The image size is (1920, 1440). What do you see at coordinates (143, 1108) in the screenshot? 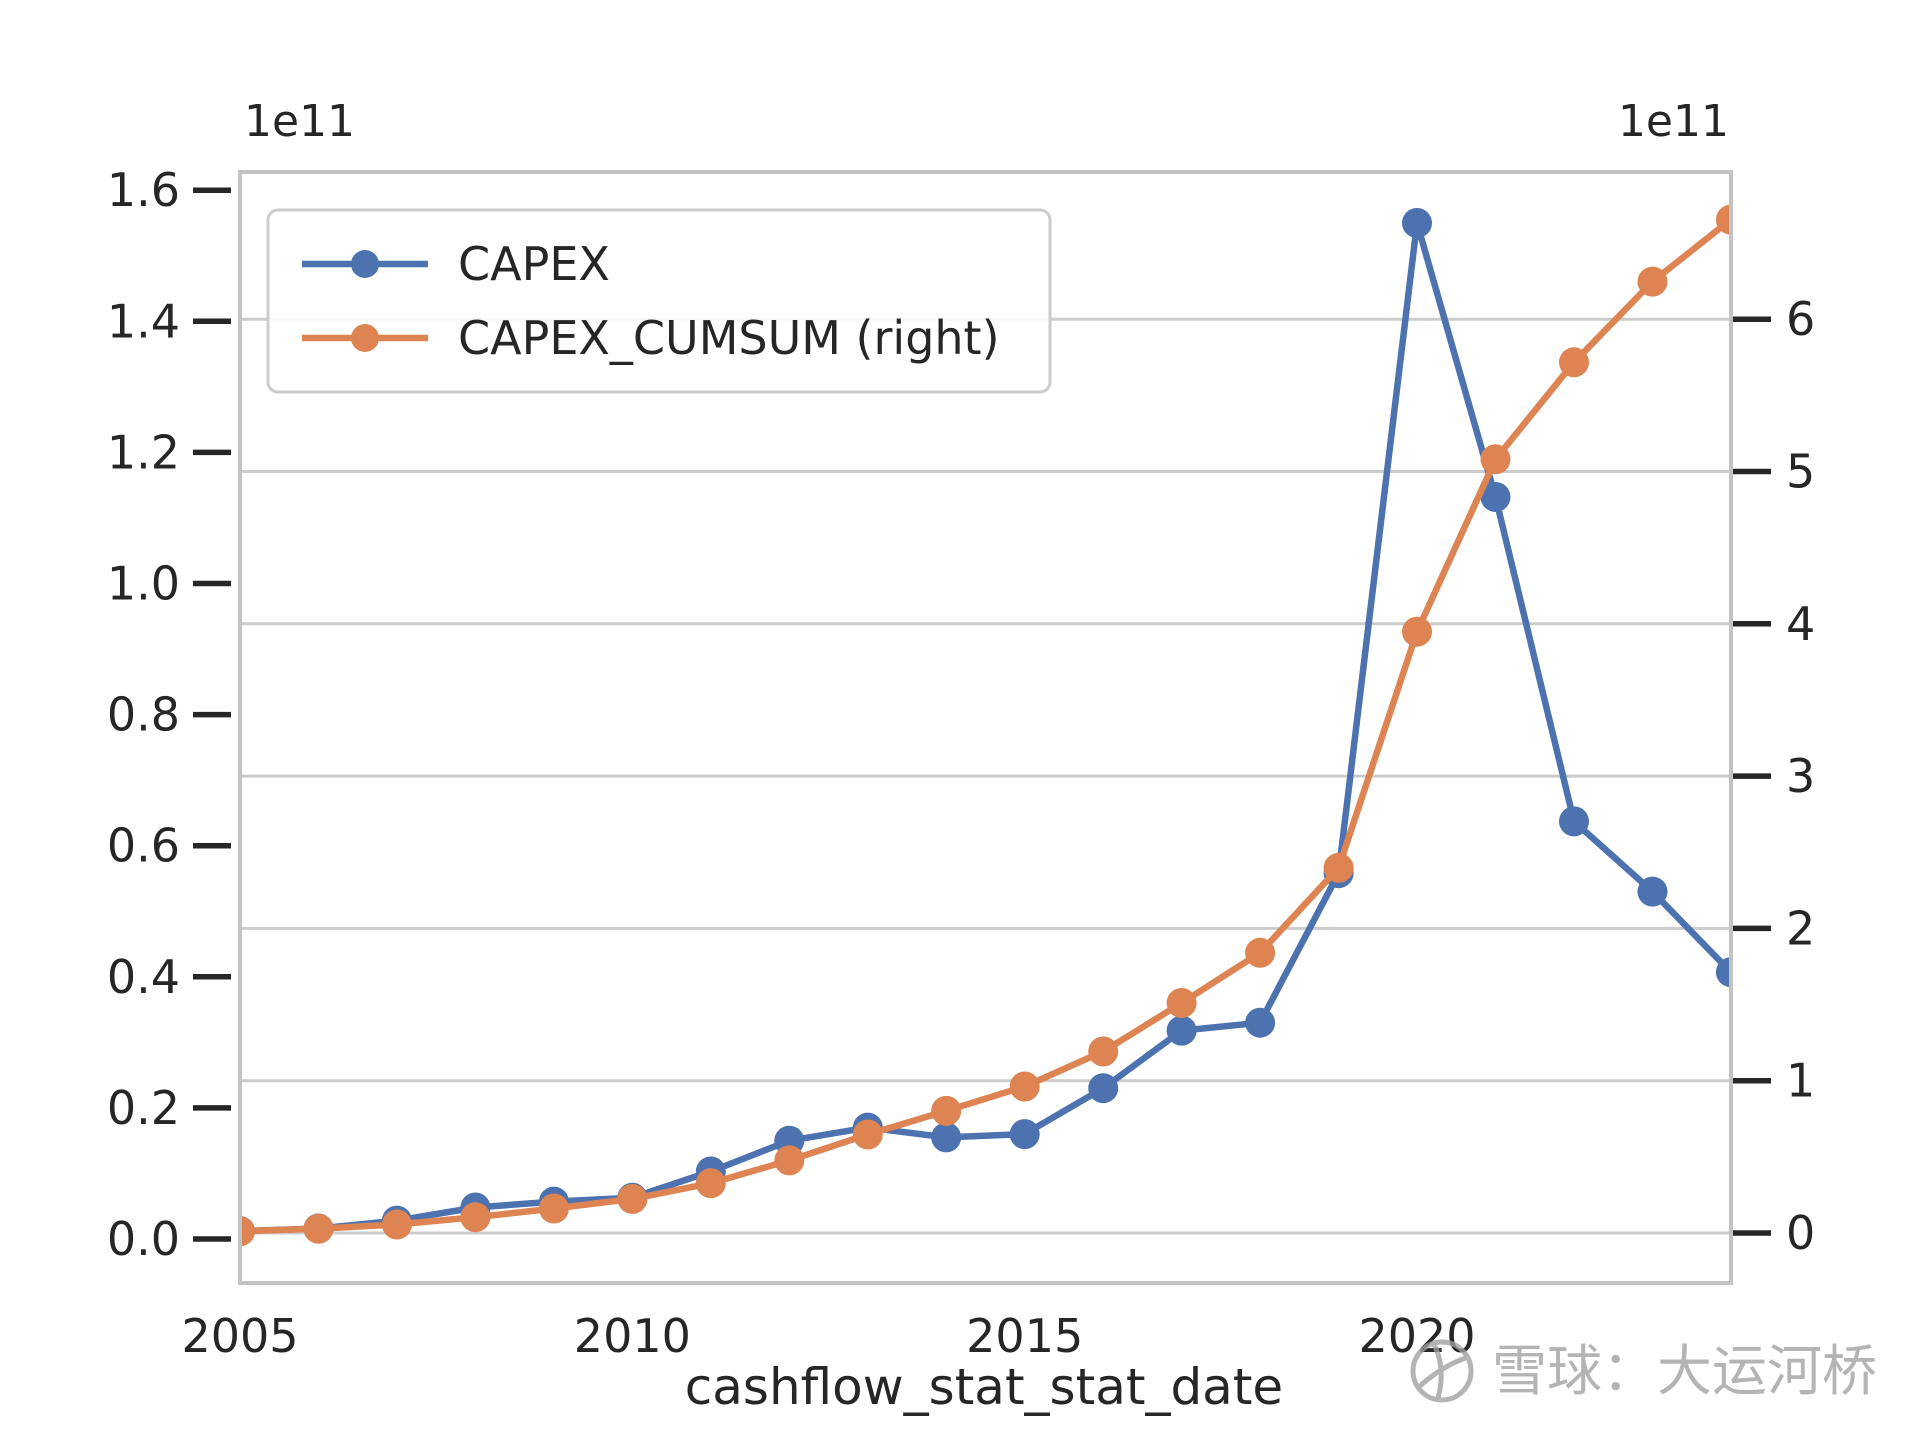
I see `left-tick-label: 0.2` at bounding box center [143, 1108].